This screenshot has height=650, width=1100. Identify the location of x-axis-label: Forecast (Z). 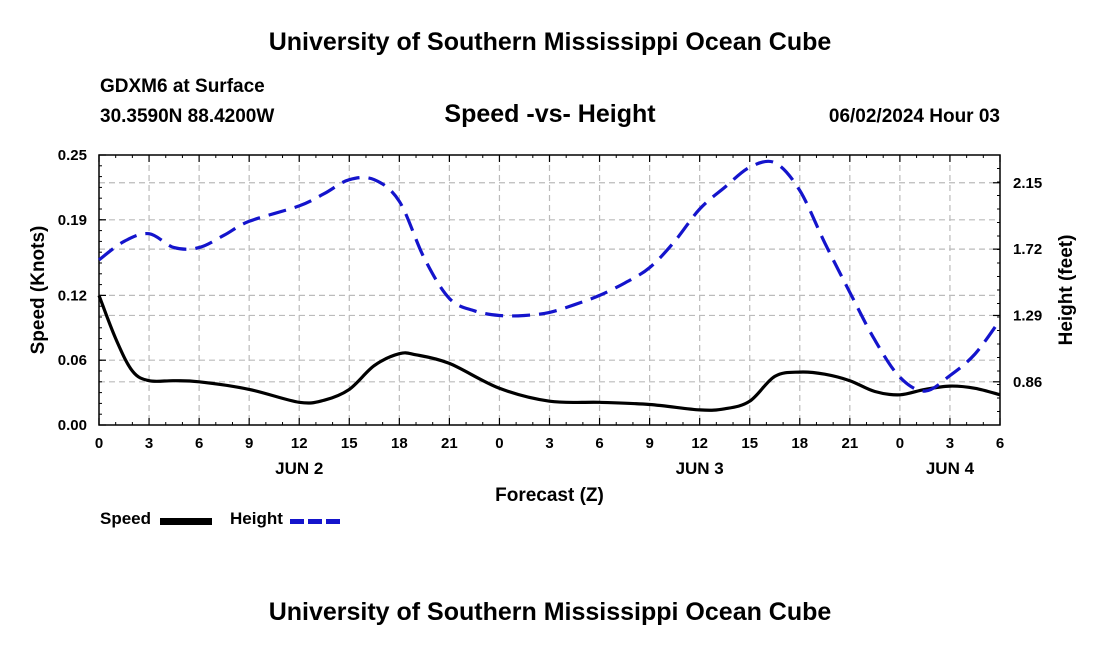
(549, 495).